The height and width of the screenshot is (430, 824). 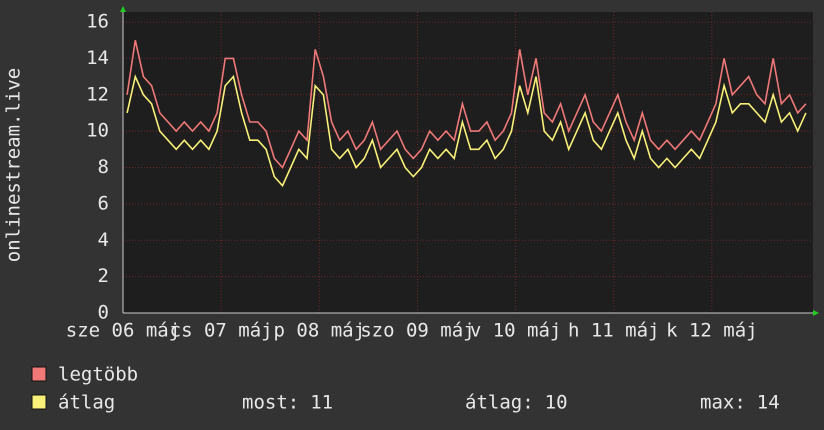 What do you see at coordinates (270, 403) in the screenshot?
I see `stat-label: most:` at bounding box center [270, 403].